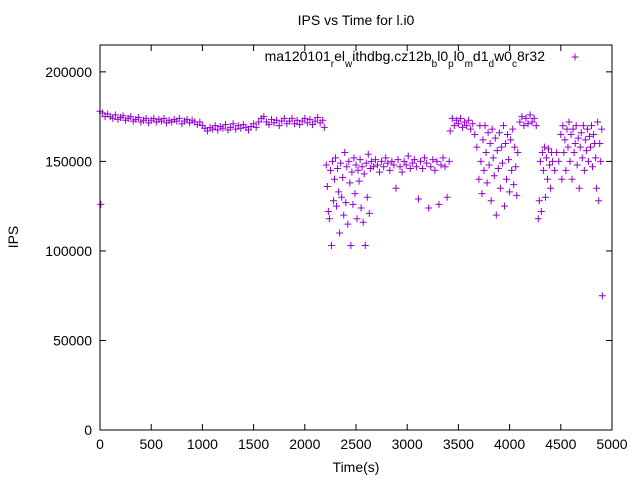 The image size is (640, 485). I want to click on x-tick-label: 2000, so click(304, 444).